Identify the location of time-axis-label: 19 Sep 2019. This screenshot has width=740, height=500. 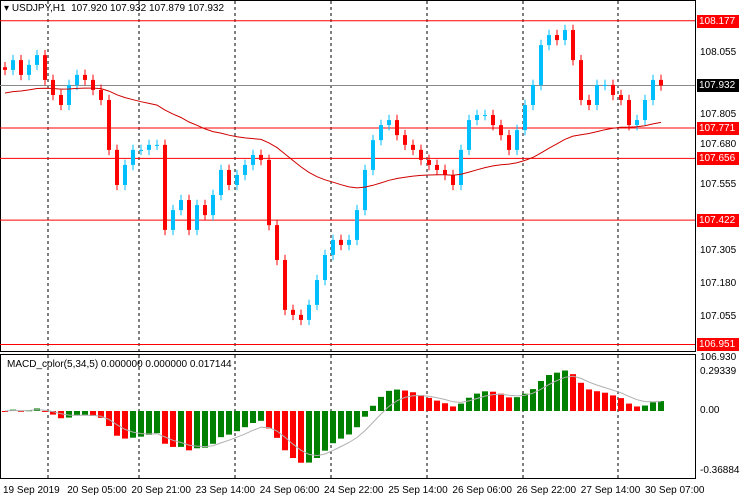
(31, 490).